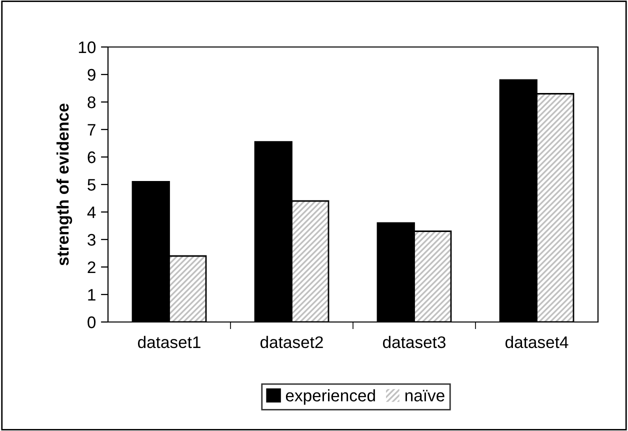 The image size is (628, 431). I want to click on y-tick-label: 10, so click(87, 47).